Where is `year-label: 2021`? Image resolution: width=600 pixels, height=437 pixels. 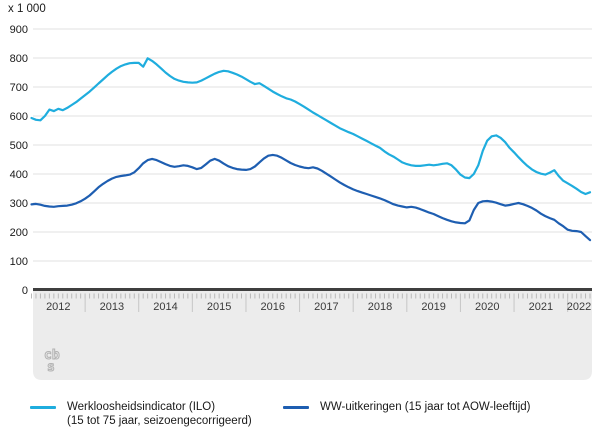
year-label: 2021 is located at coordinates (541, 307).